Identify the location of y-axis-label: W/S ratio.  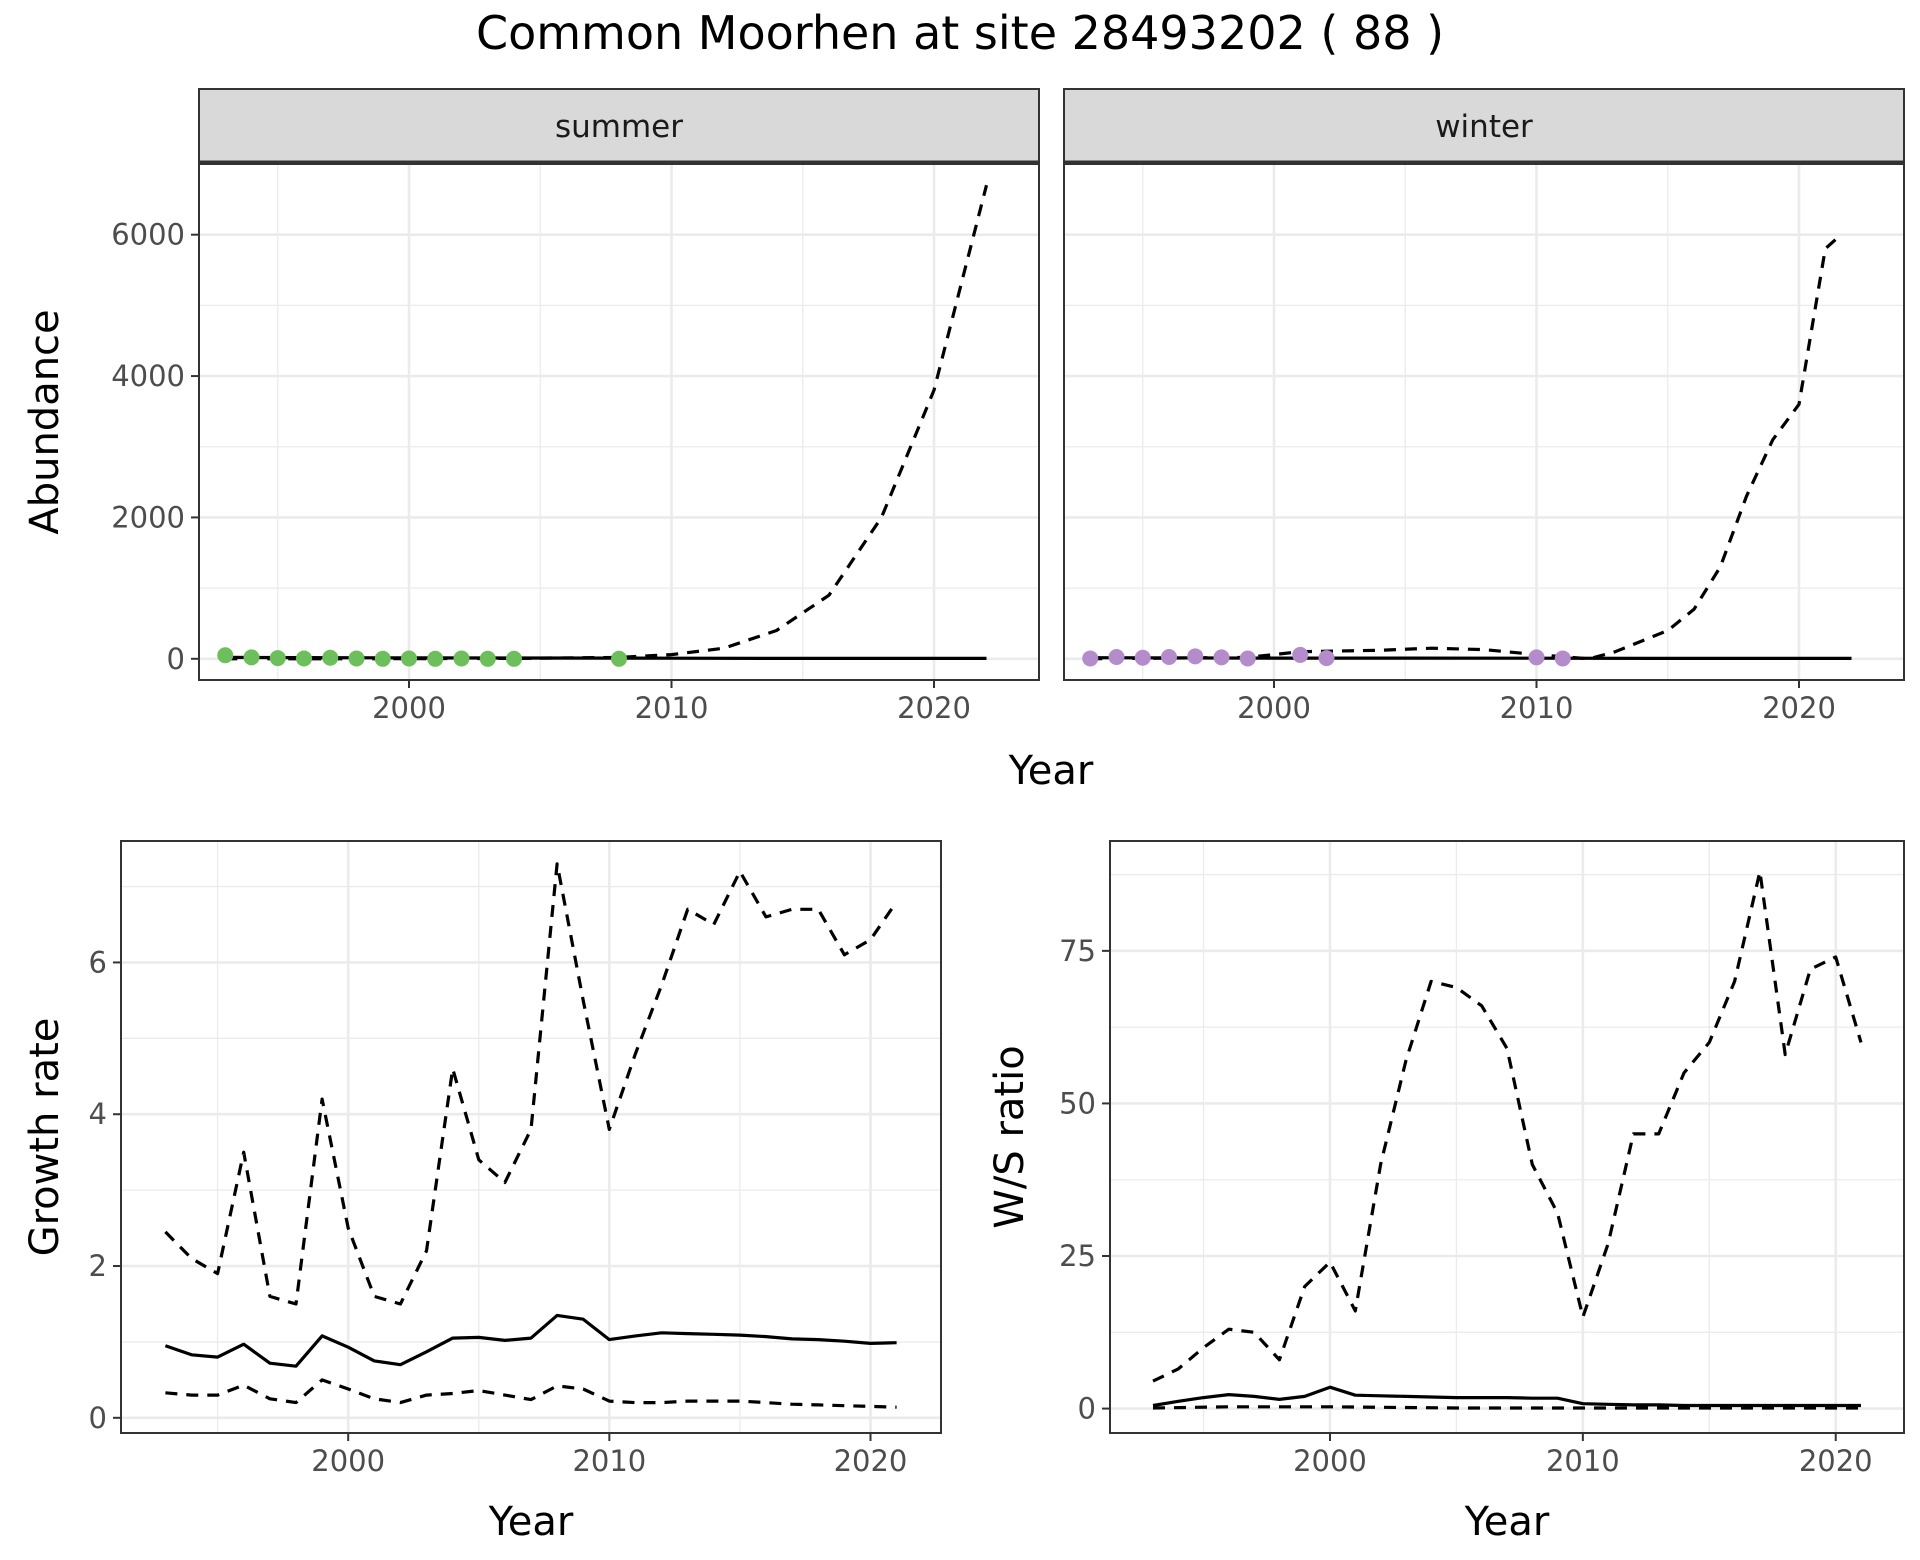
(1010, 1136).